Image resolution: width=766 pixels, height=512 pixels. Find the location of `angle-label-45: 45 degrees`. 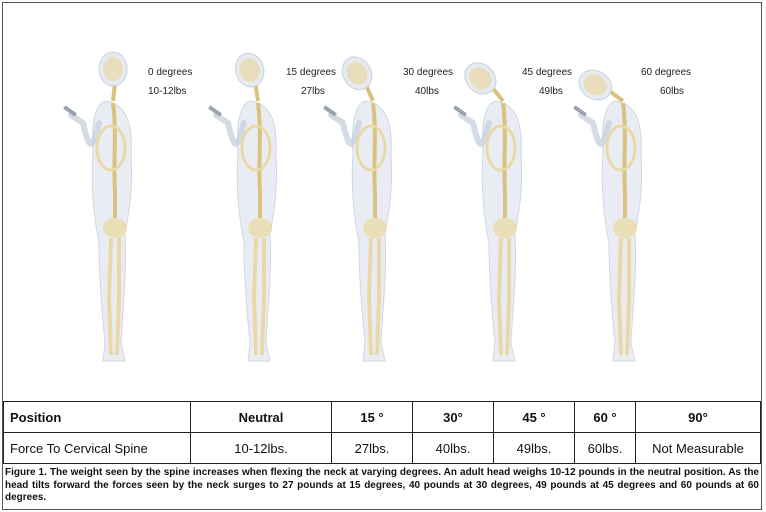

angle-label-45: 45 degrees is located at coordinates (547, 72).